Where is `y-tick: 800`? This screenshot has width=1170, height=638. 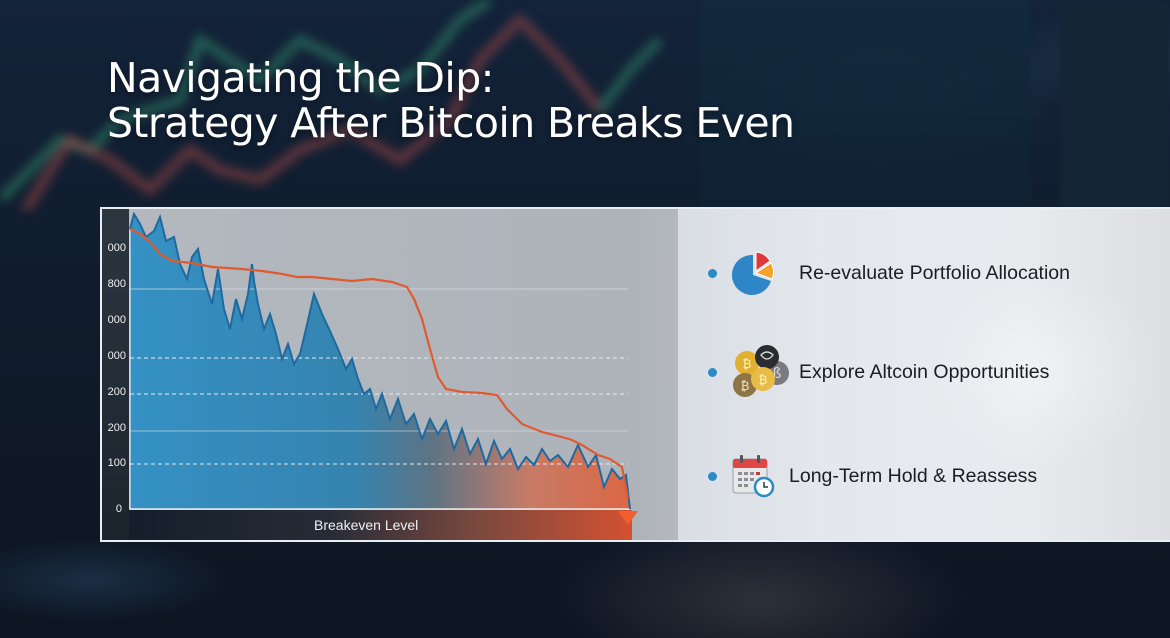 y-tick: 800 is located at coordinates (116, 284).